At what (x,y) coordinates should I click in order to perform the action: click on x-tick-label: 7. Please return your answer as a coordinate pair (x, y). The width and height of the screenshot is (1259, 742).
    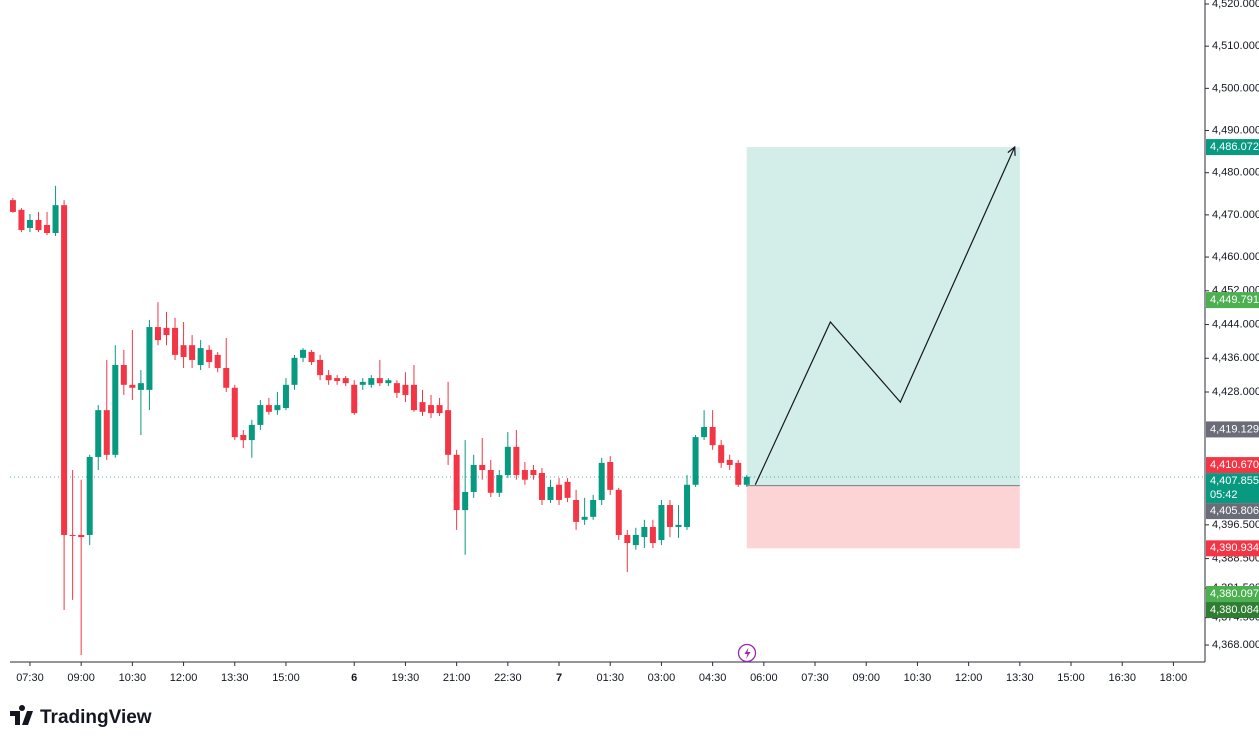
    Looking at the image, I should click on (559, 678).